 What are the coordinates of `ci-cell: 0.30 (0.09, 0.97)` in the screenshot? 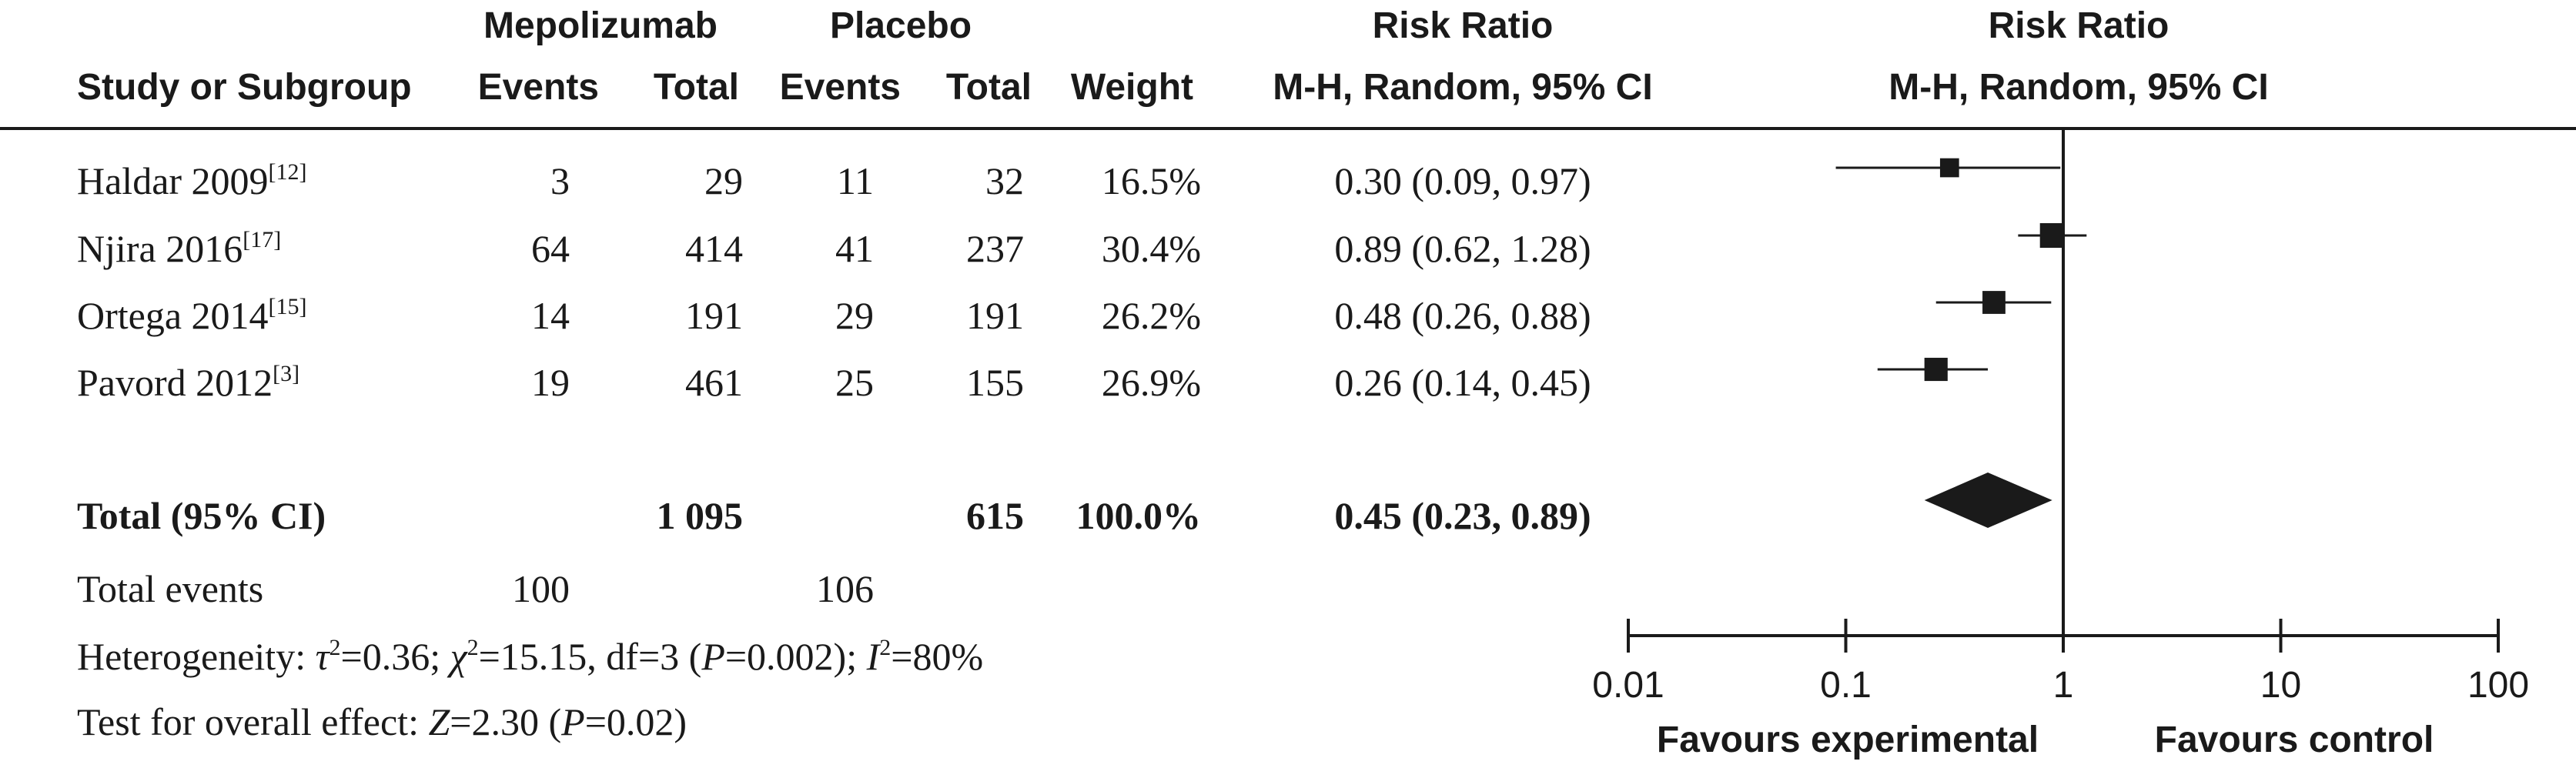 It's located at (1463, 180).